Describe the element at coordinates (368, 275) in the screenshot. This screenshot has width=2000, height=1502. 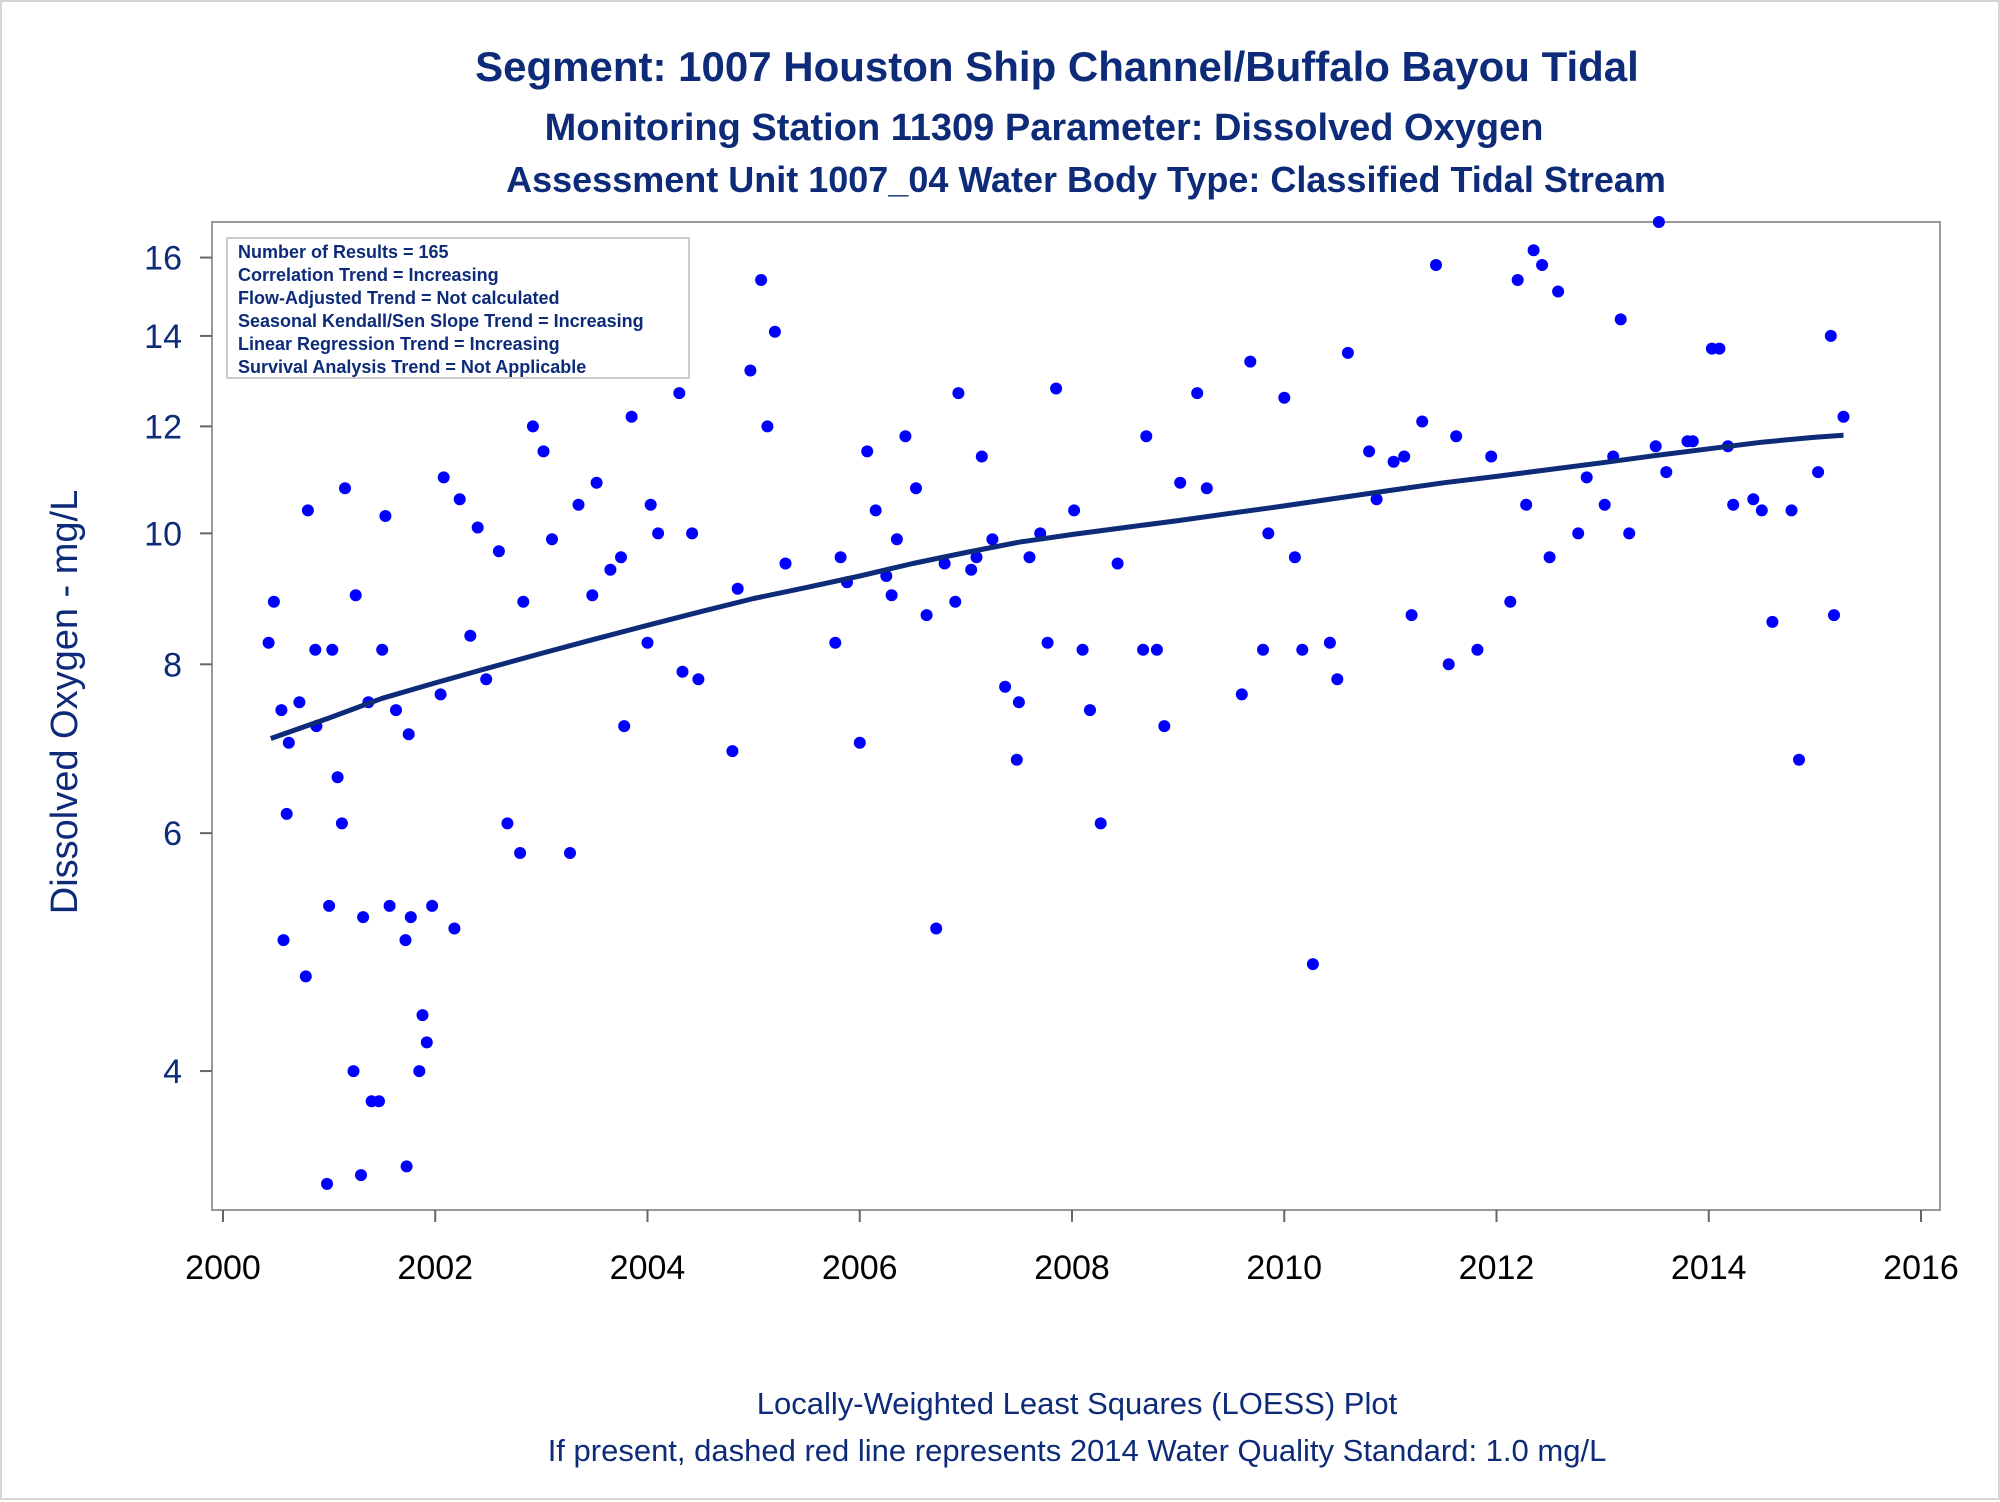
I see `stats-line: Correlation Trend = Increasing` at that location.